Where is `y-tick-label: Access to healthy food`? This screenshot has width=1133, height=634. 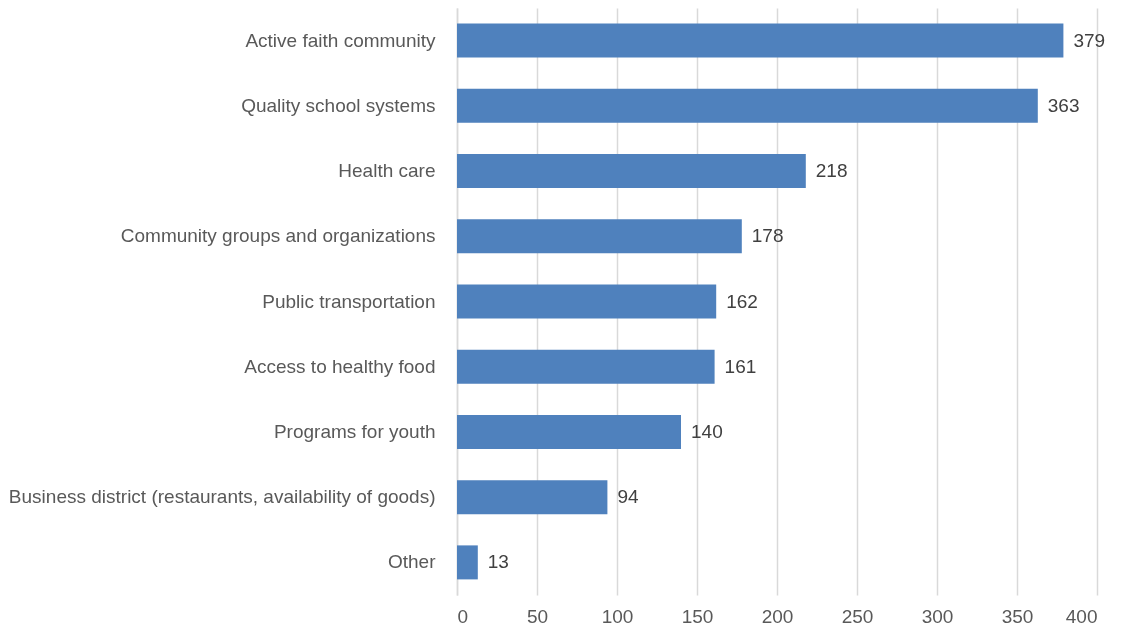 y-tick-label: Access to healthy food is located at coordinates (340, 366).